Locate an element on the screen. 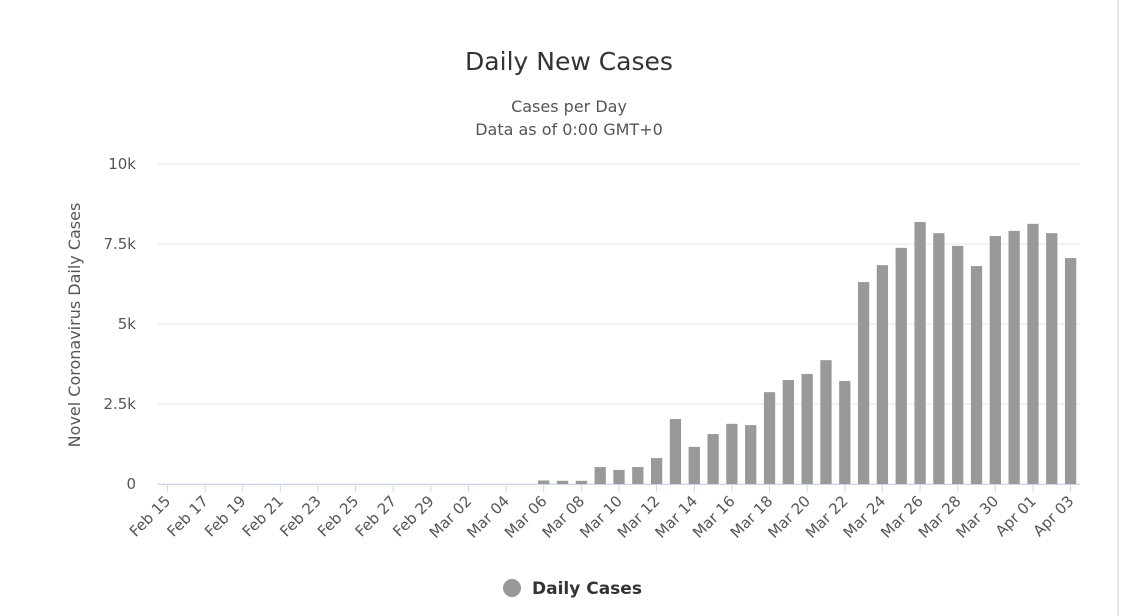 The height and width of the screenshot is (616, 1131). x-tick-label: Feb 21 is located at coordinates (263, 516).